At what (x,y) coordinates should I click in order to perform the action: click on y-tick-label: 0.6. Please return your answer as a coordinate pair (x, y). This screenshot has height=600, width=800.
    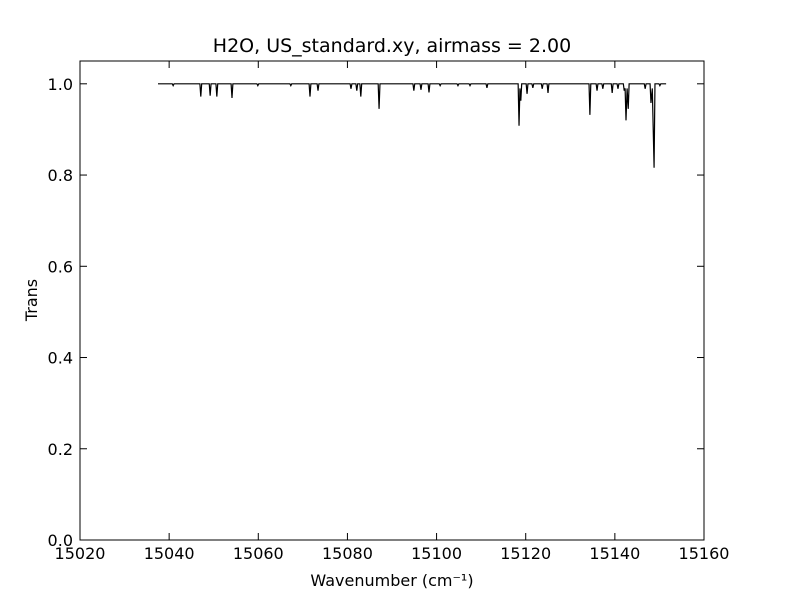
    Looking at the image, I should click on (60, 266).